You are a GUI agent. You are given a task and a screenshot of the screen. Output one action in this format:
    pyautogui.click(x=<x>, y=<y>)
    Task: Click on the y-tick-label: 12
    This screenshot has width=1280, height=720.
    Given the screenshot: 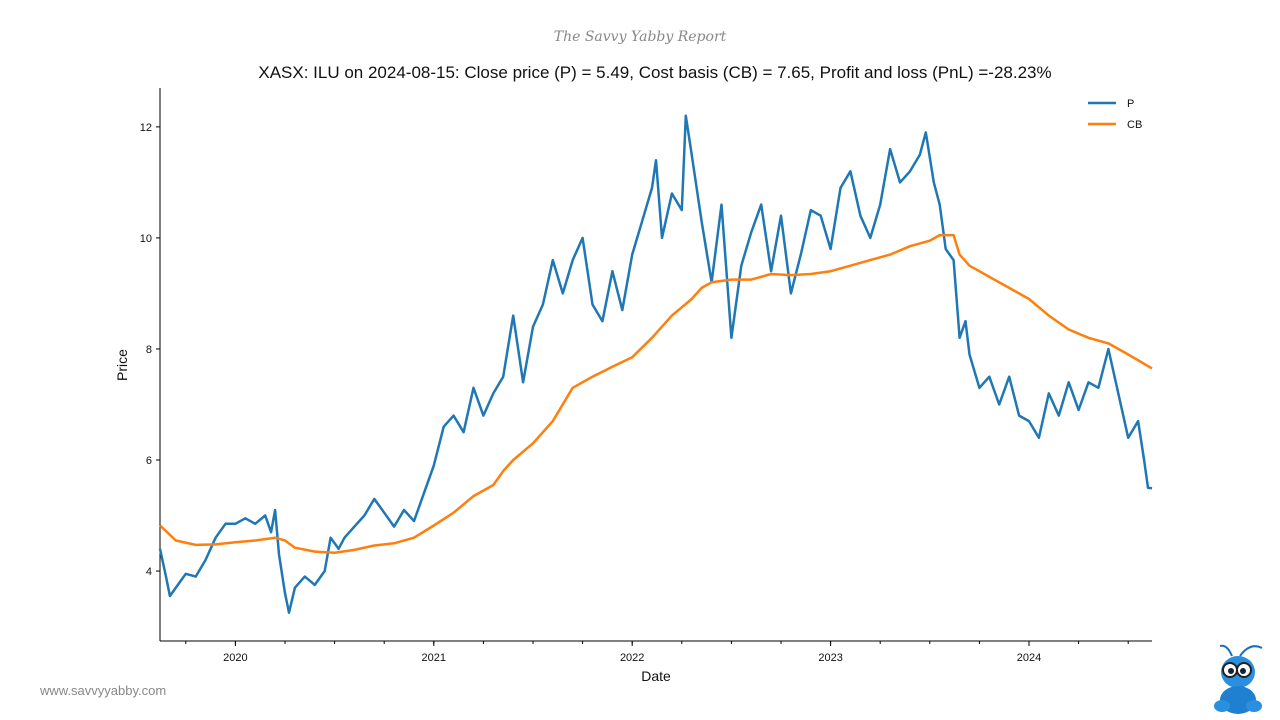 What is the action you would take?
    pyautogui.click(x=146, y=128)
    